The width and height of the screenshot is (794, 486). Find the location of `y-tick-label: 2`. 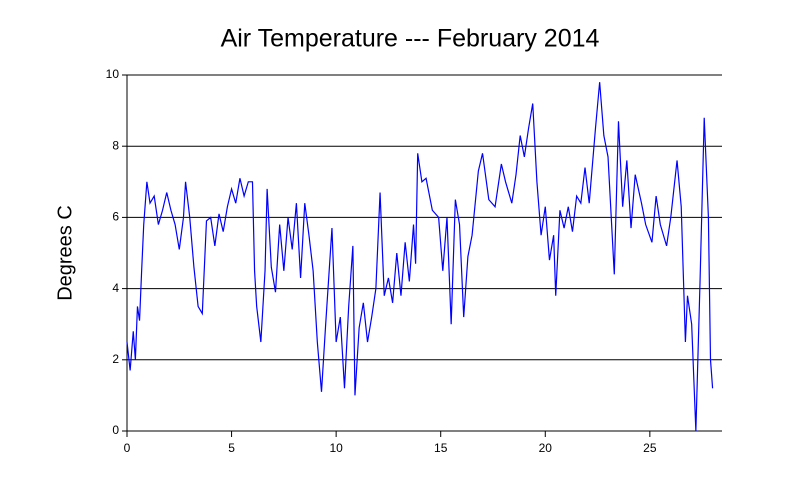

y-tick-label: 2 is located at coordinates (115, 359).